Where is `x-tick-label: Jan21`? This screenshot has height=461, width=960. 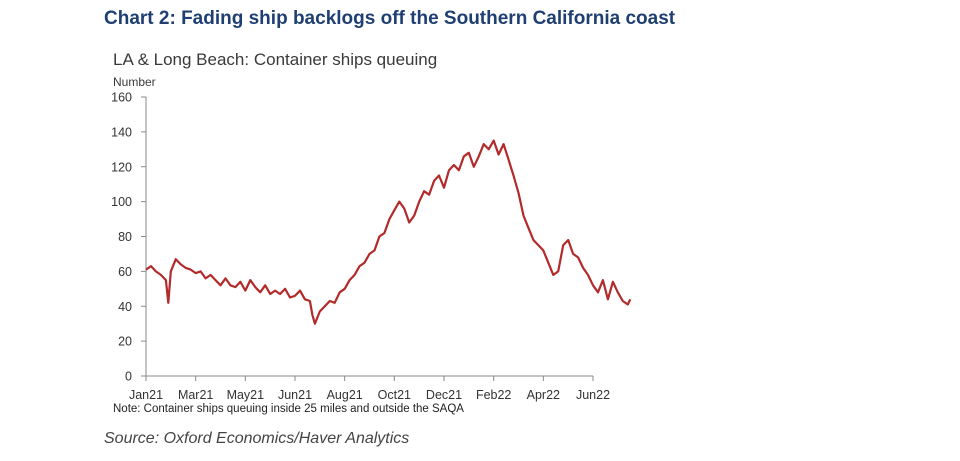
x-tick-label: Jan21 is located at coordinates (146, 395).